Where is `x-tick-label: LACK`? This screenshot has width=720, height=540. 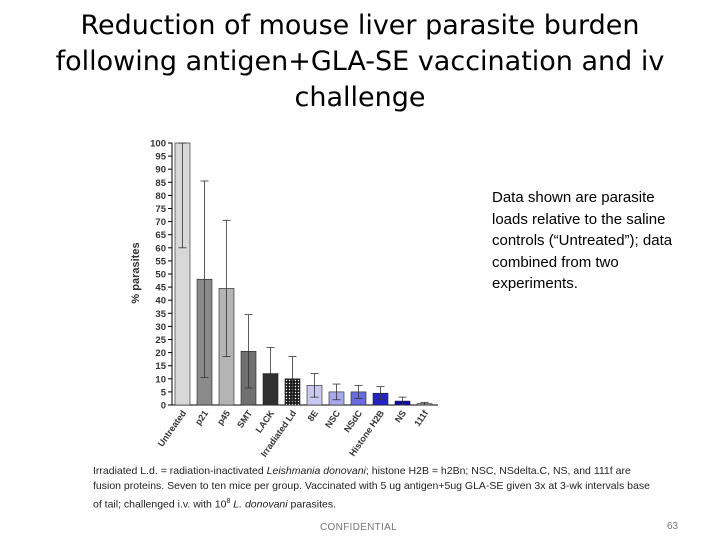 x-tick-label: LACK is located at coordinates (265, 421).